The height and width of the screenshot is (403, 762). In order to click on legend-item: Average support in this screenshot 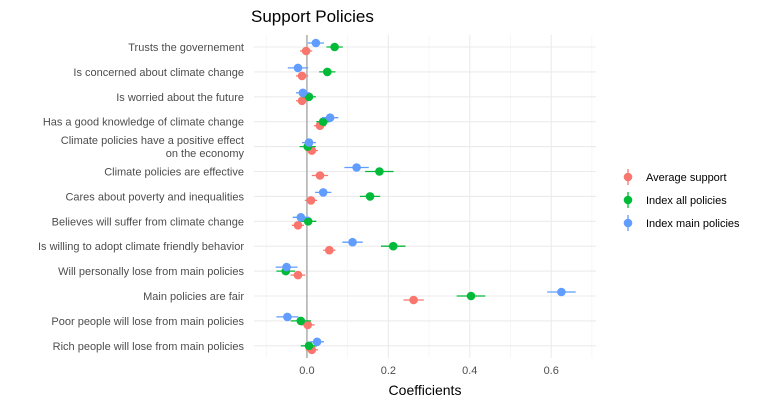, I will do `click(675, 177)`.